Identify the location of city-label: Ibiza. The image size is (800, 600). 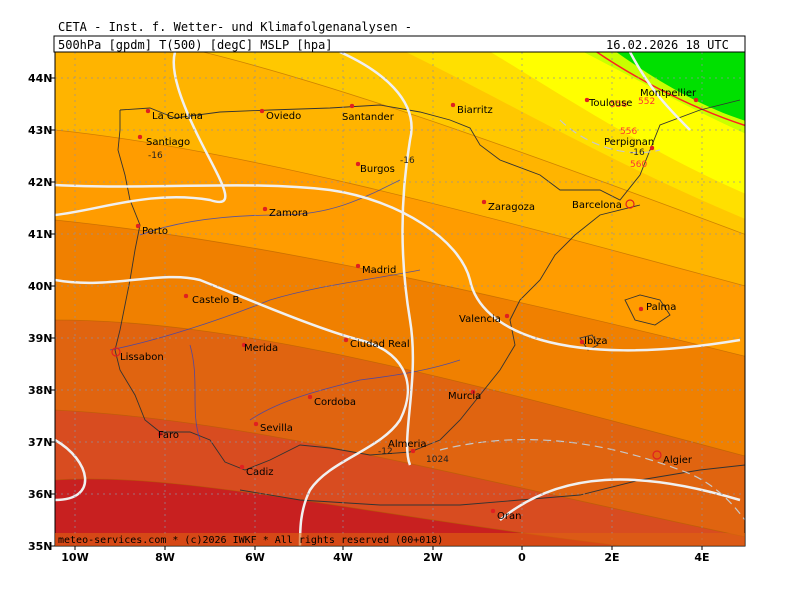
(595, 341).